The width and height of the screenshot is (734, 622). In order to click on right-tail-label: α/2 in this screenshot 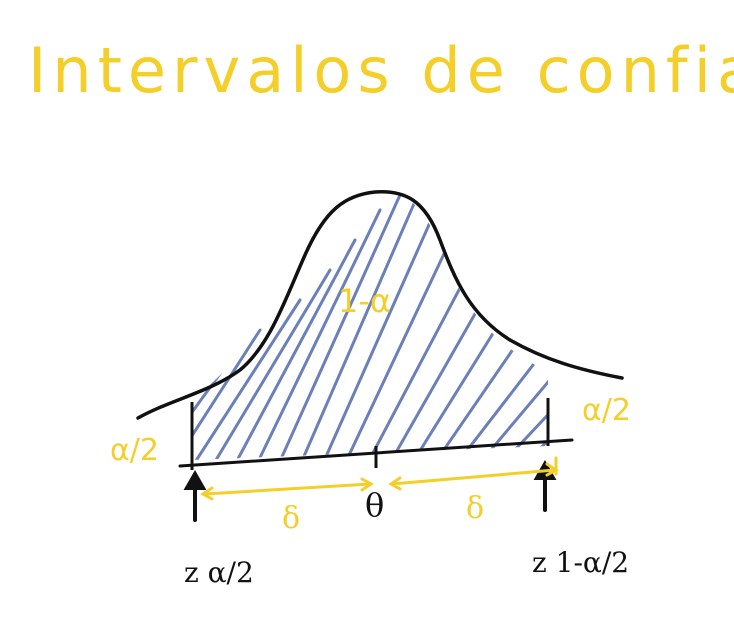, I will do `click(606, 410)`.